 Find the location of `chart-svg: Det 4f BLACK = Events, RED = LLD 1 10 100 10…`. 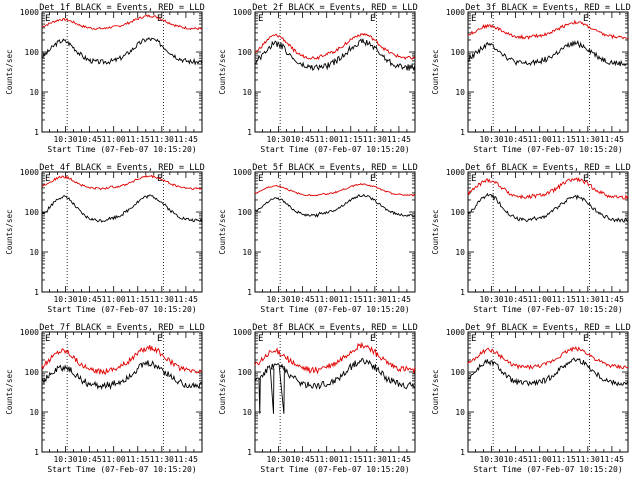

chart-svg: Det 4f BLACK = Events, RED = LLD 1 10 100 10… is located at coordinates (105, 238).